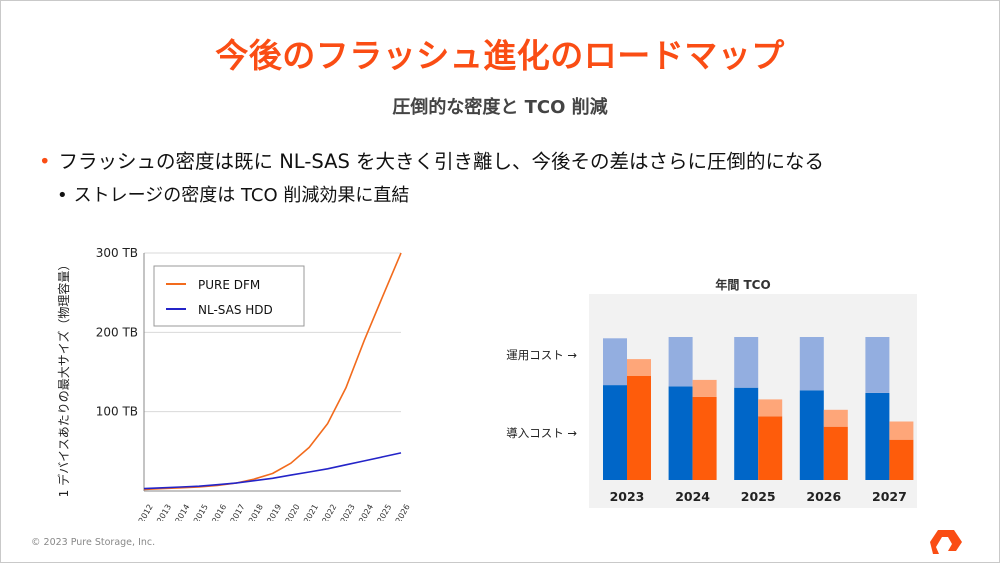  I want to click on slide-title: 今後のフラッシュ進化のロードマップ, so click(500, 55).